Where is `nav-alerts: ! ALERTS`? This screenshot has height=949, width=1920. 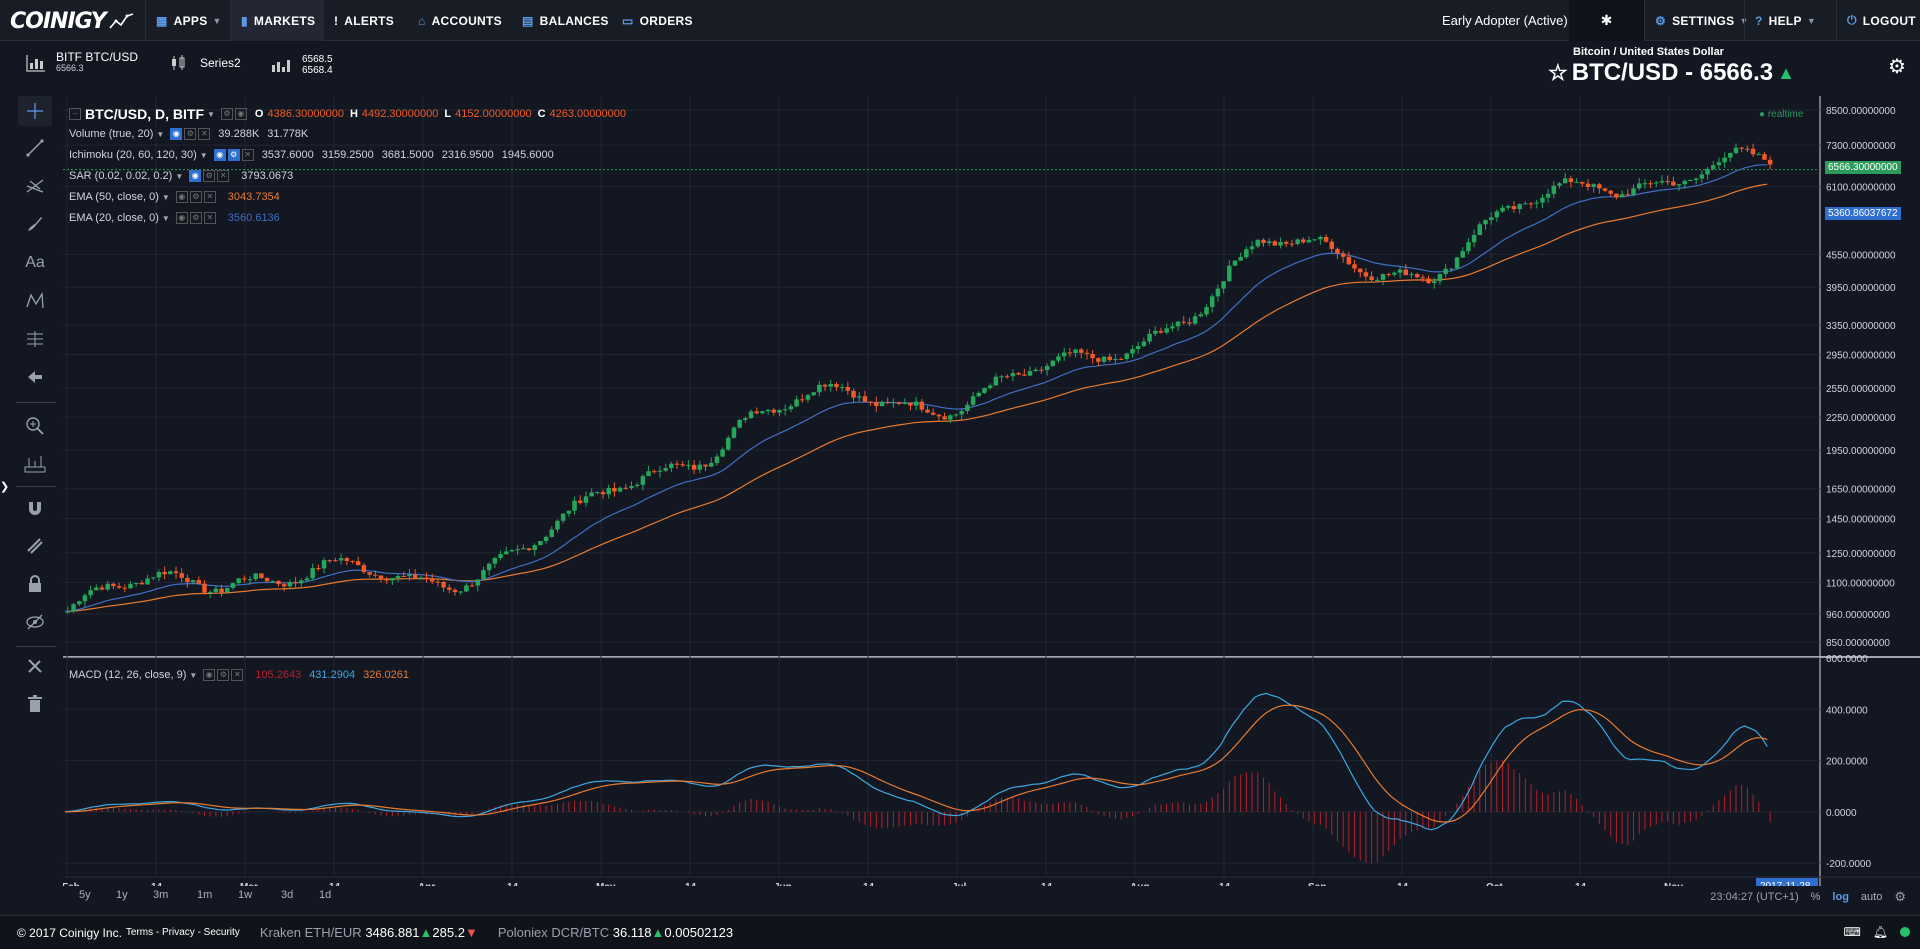 nav-alerts: ! ALERTS is located at coordinates (364, 20).